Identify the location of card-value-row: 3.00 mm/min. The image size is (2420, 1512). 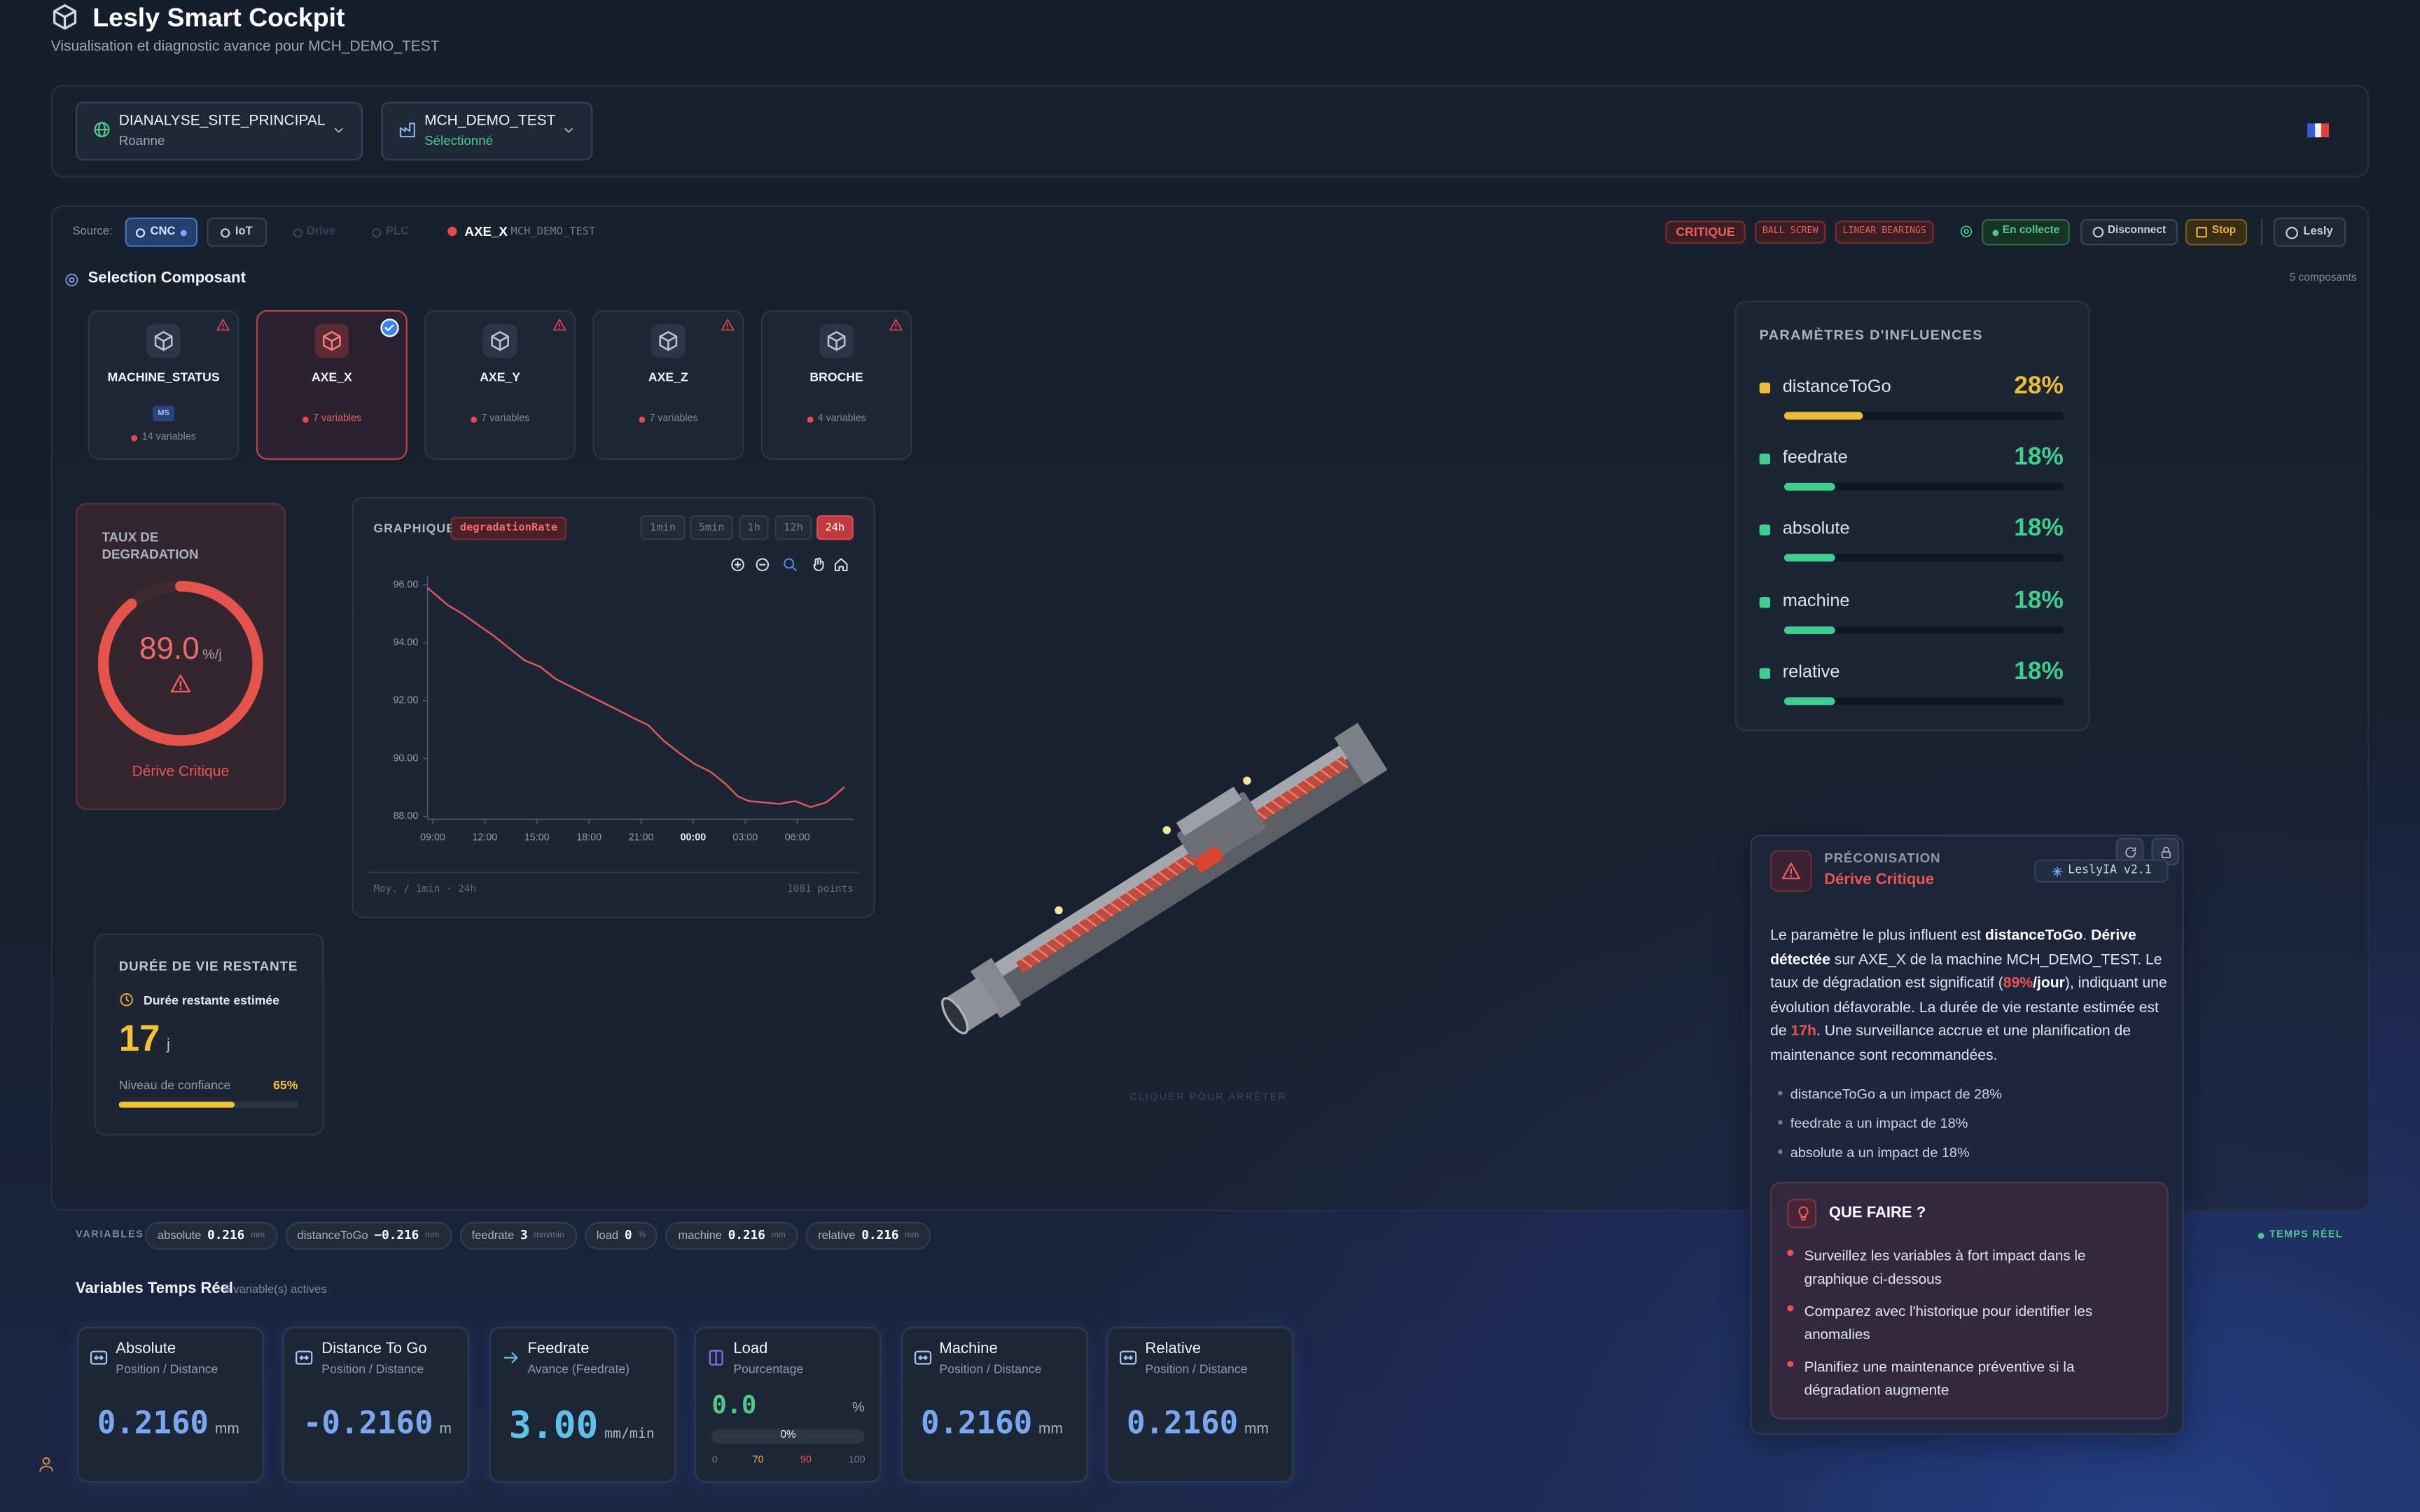
(594, 1427).